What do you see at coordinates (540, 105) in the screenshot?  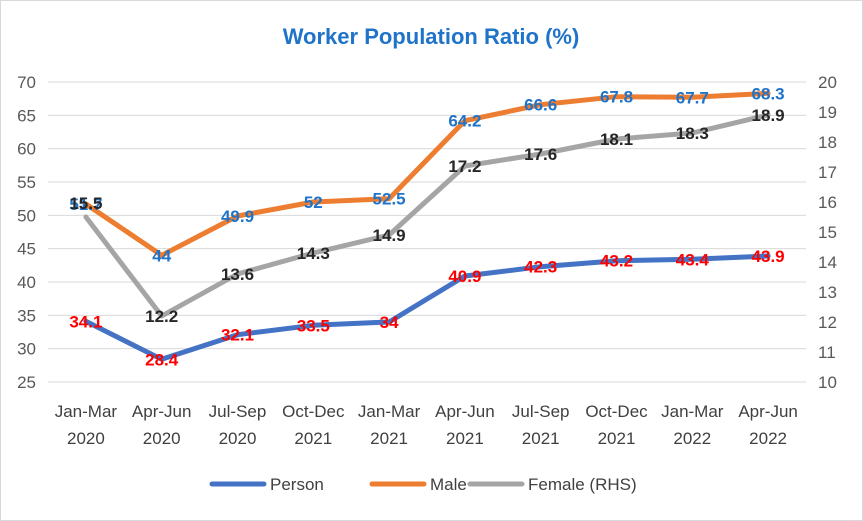 I see `data-label: 66.6` at bounding box center [540, 105].